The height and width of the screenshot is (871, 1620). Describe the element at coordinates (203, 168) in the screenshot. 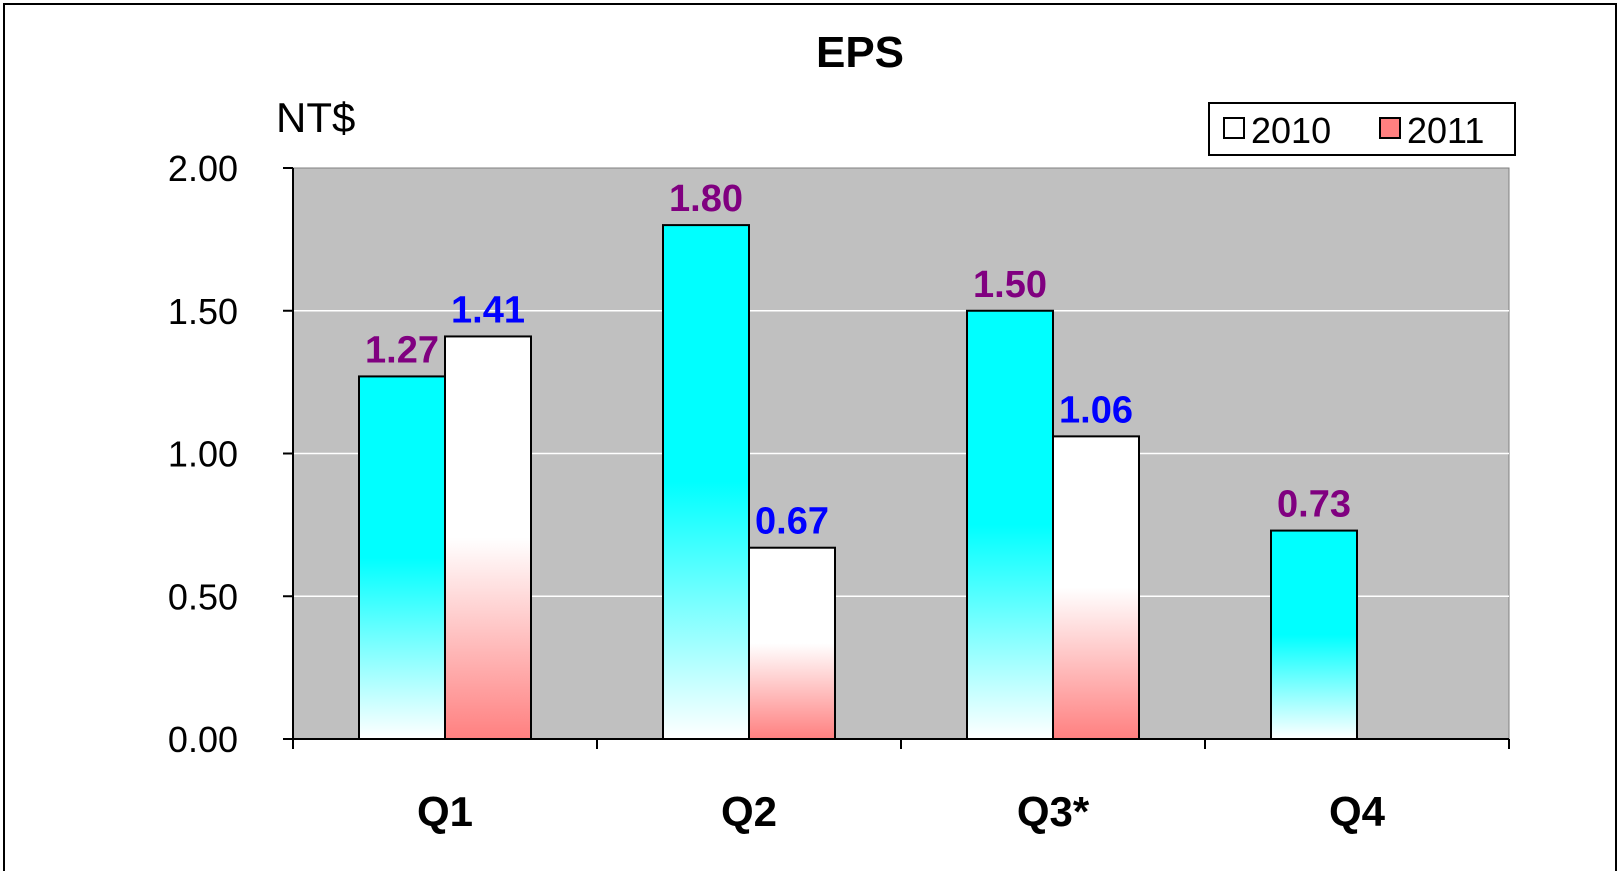

I see `y-tick-label: 2.00` at that location.